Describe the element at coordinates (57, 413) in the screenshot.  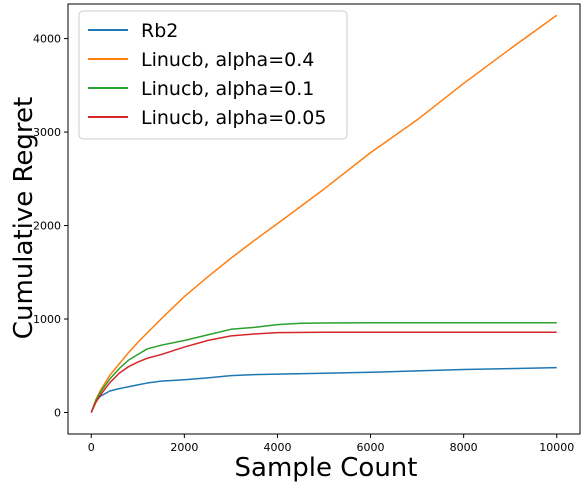
I see `y-tick-label: 0` at that location.